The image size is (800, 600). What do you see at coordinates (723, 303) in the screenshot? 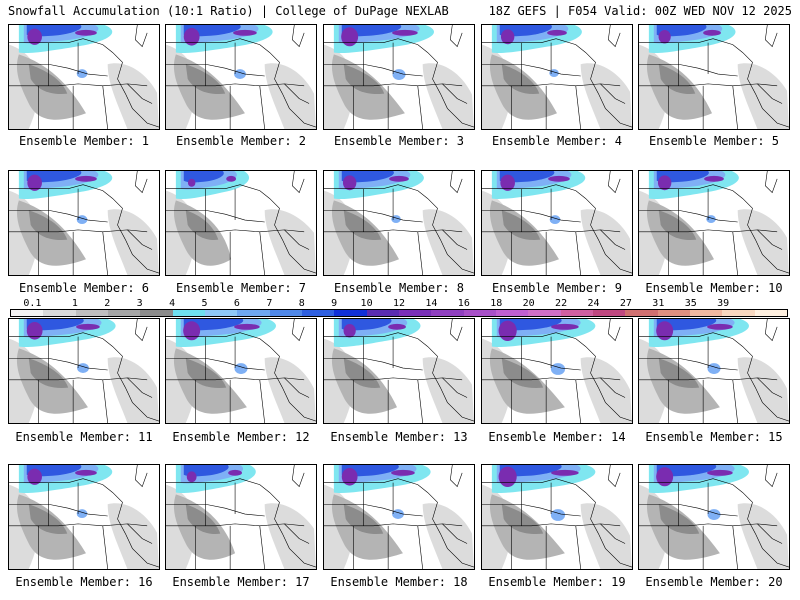
I see `scale-tick-label: 39` at bounding box center [723, 303].